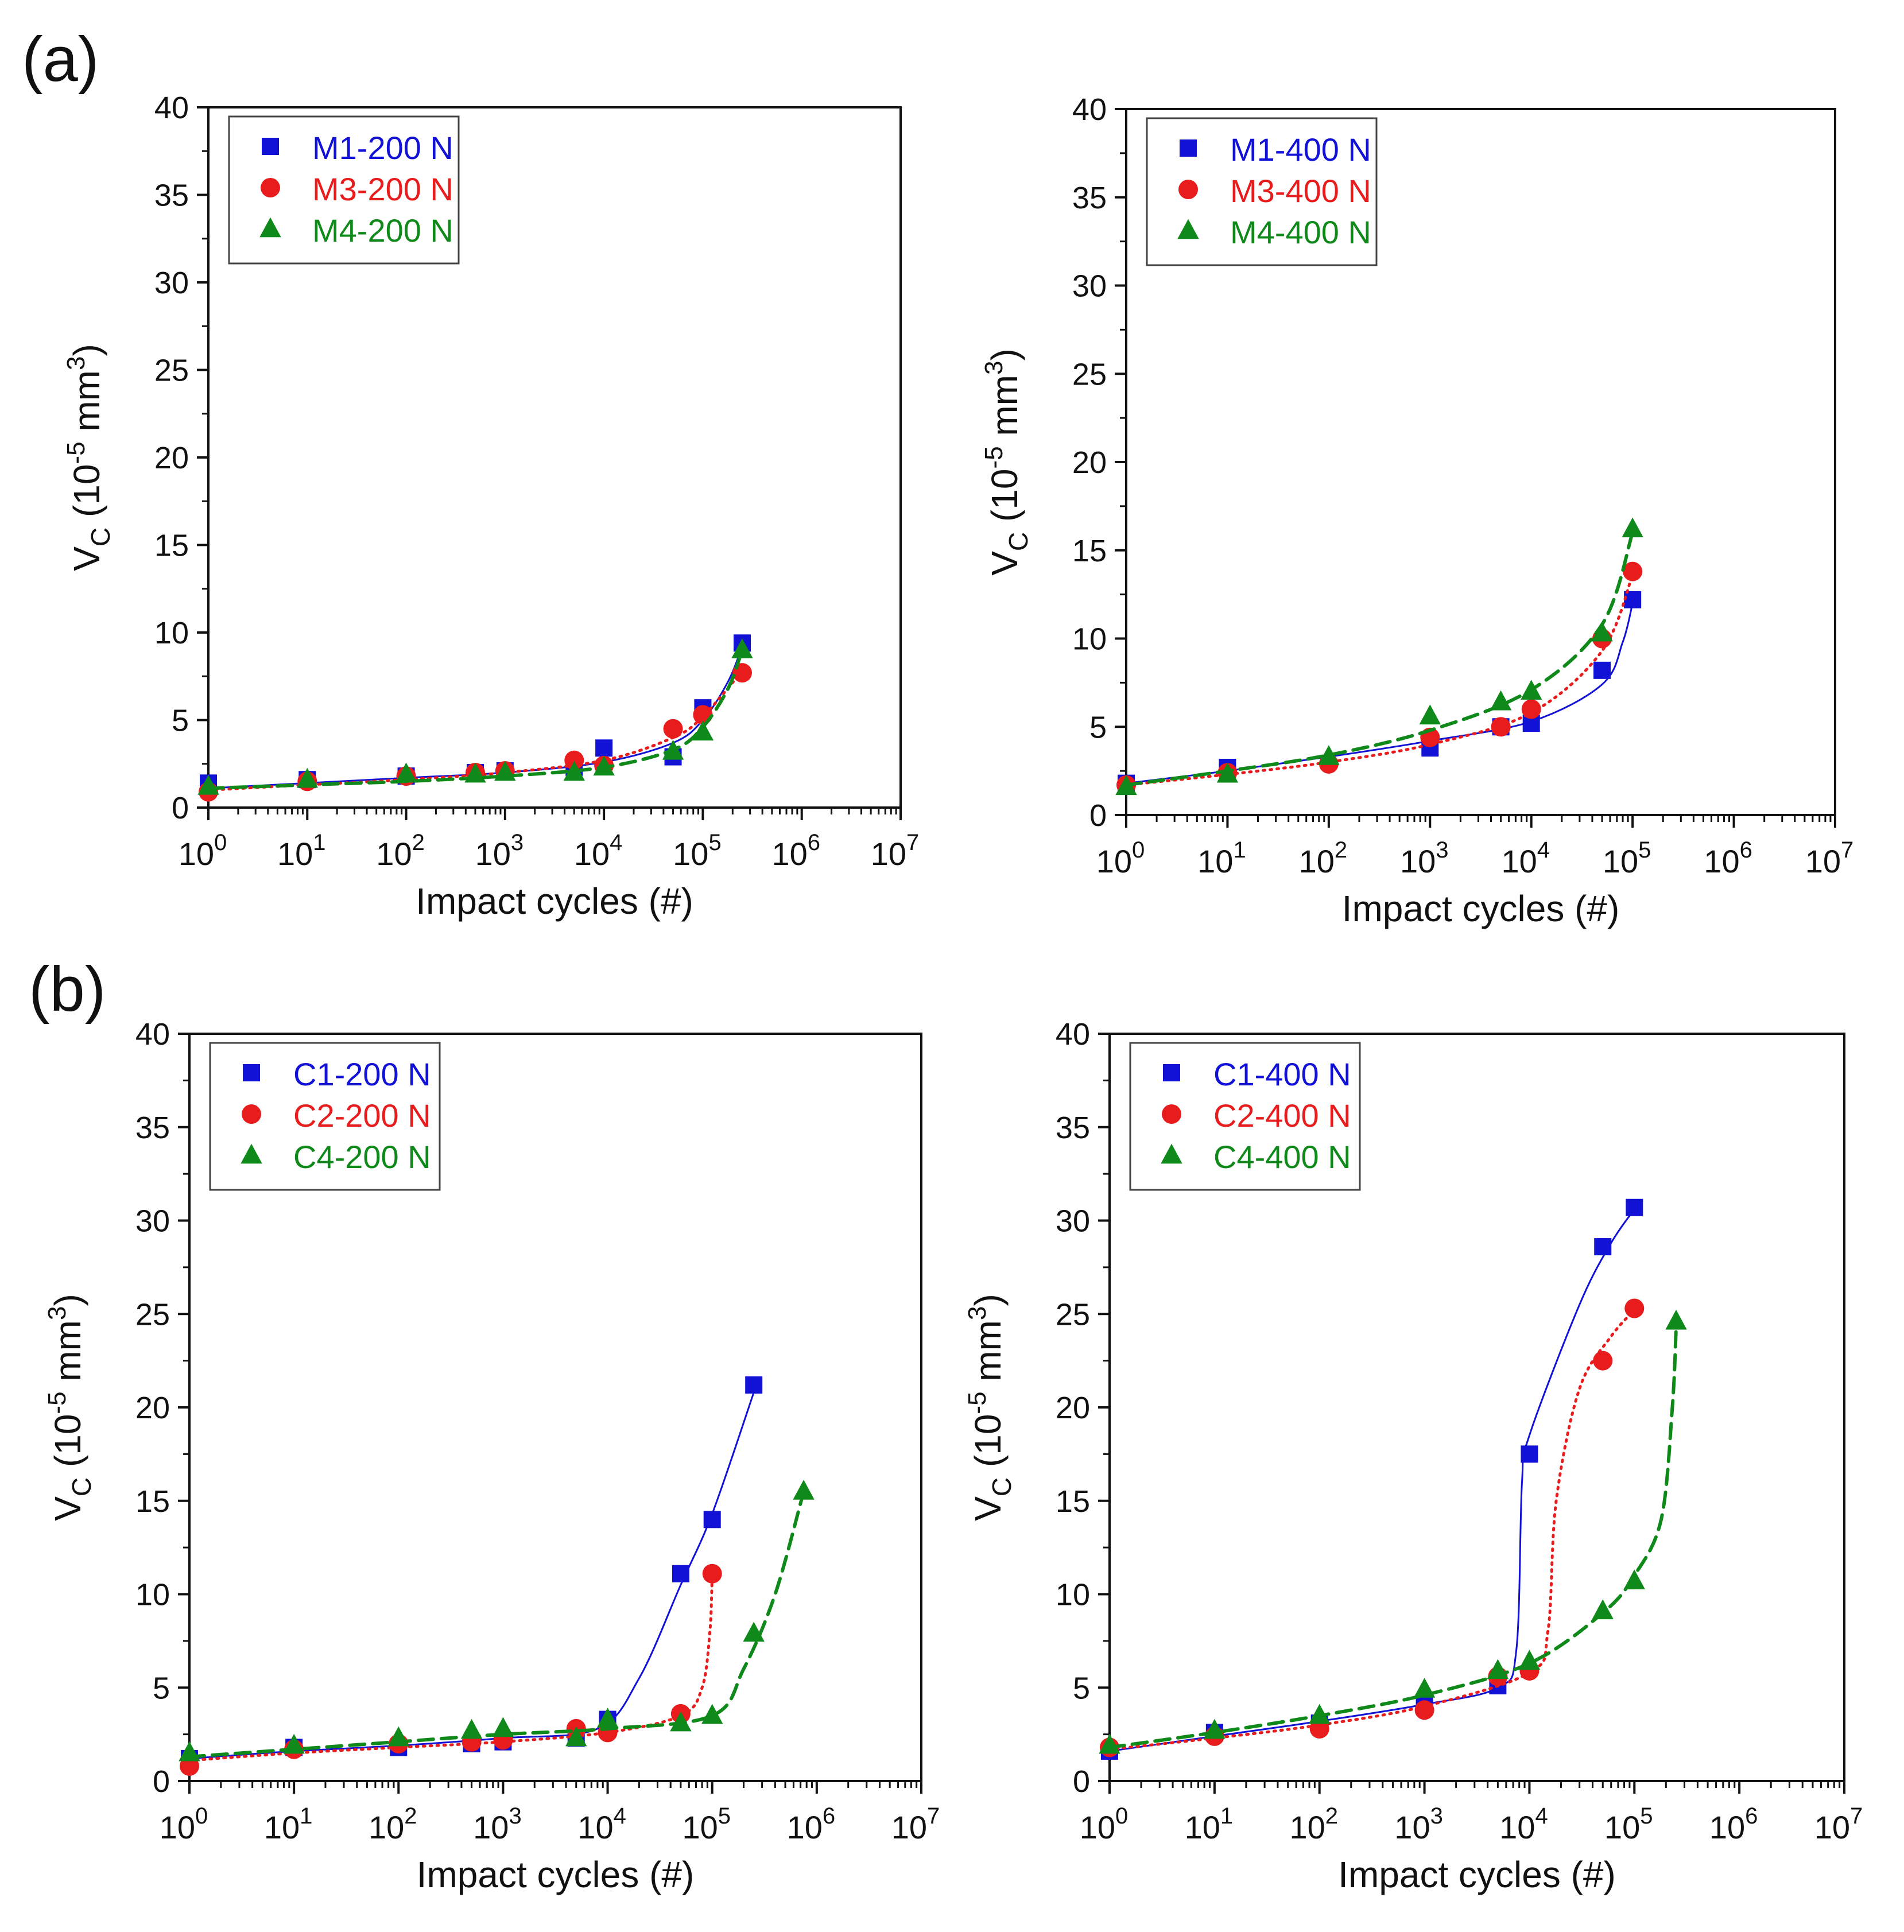  What do you see at coordinates (795, 851) in the screenshot?
I see `x-tick-label: 10⁶` at bounding box center [795, 851].